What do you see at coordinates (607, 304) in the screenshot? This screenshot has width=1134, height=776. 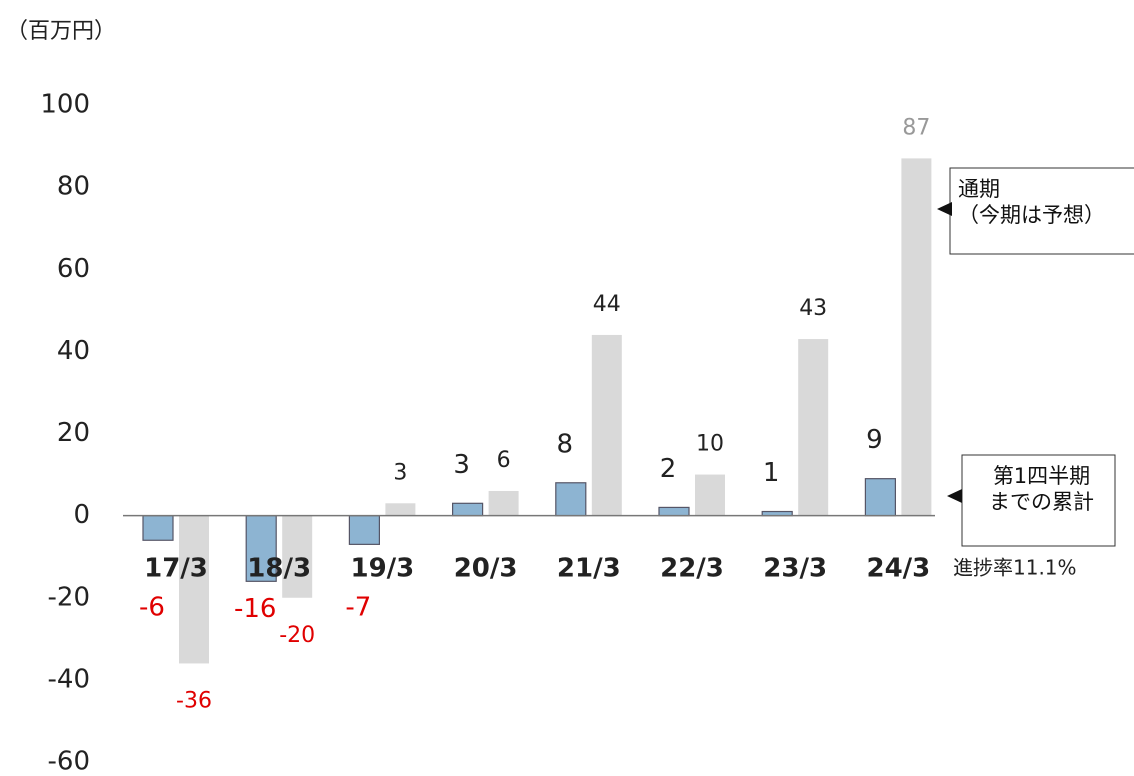 I see `data-label: 44` at bounding box center [607, 304].